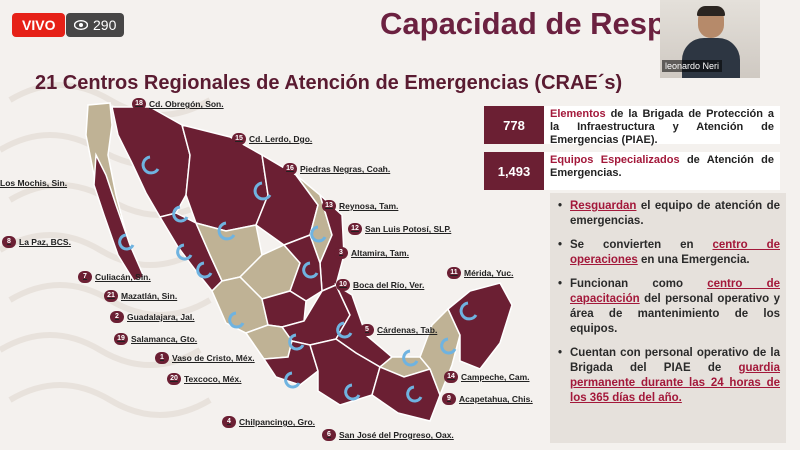  Describe the element at coordinates (155, 339) in the screenshot. I see `label-salamanca: 19 Salamanca, Gto.` at that location.